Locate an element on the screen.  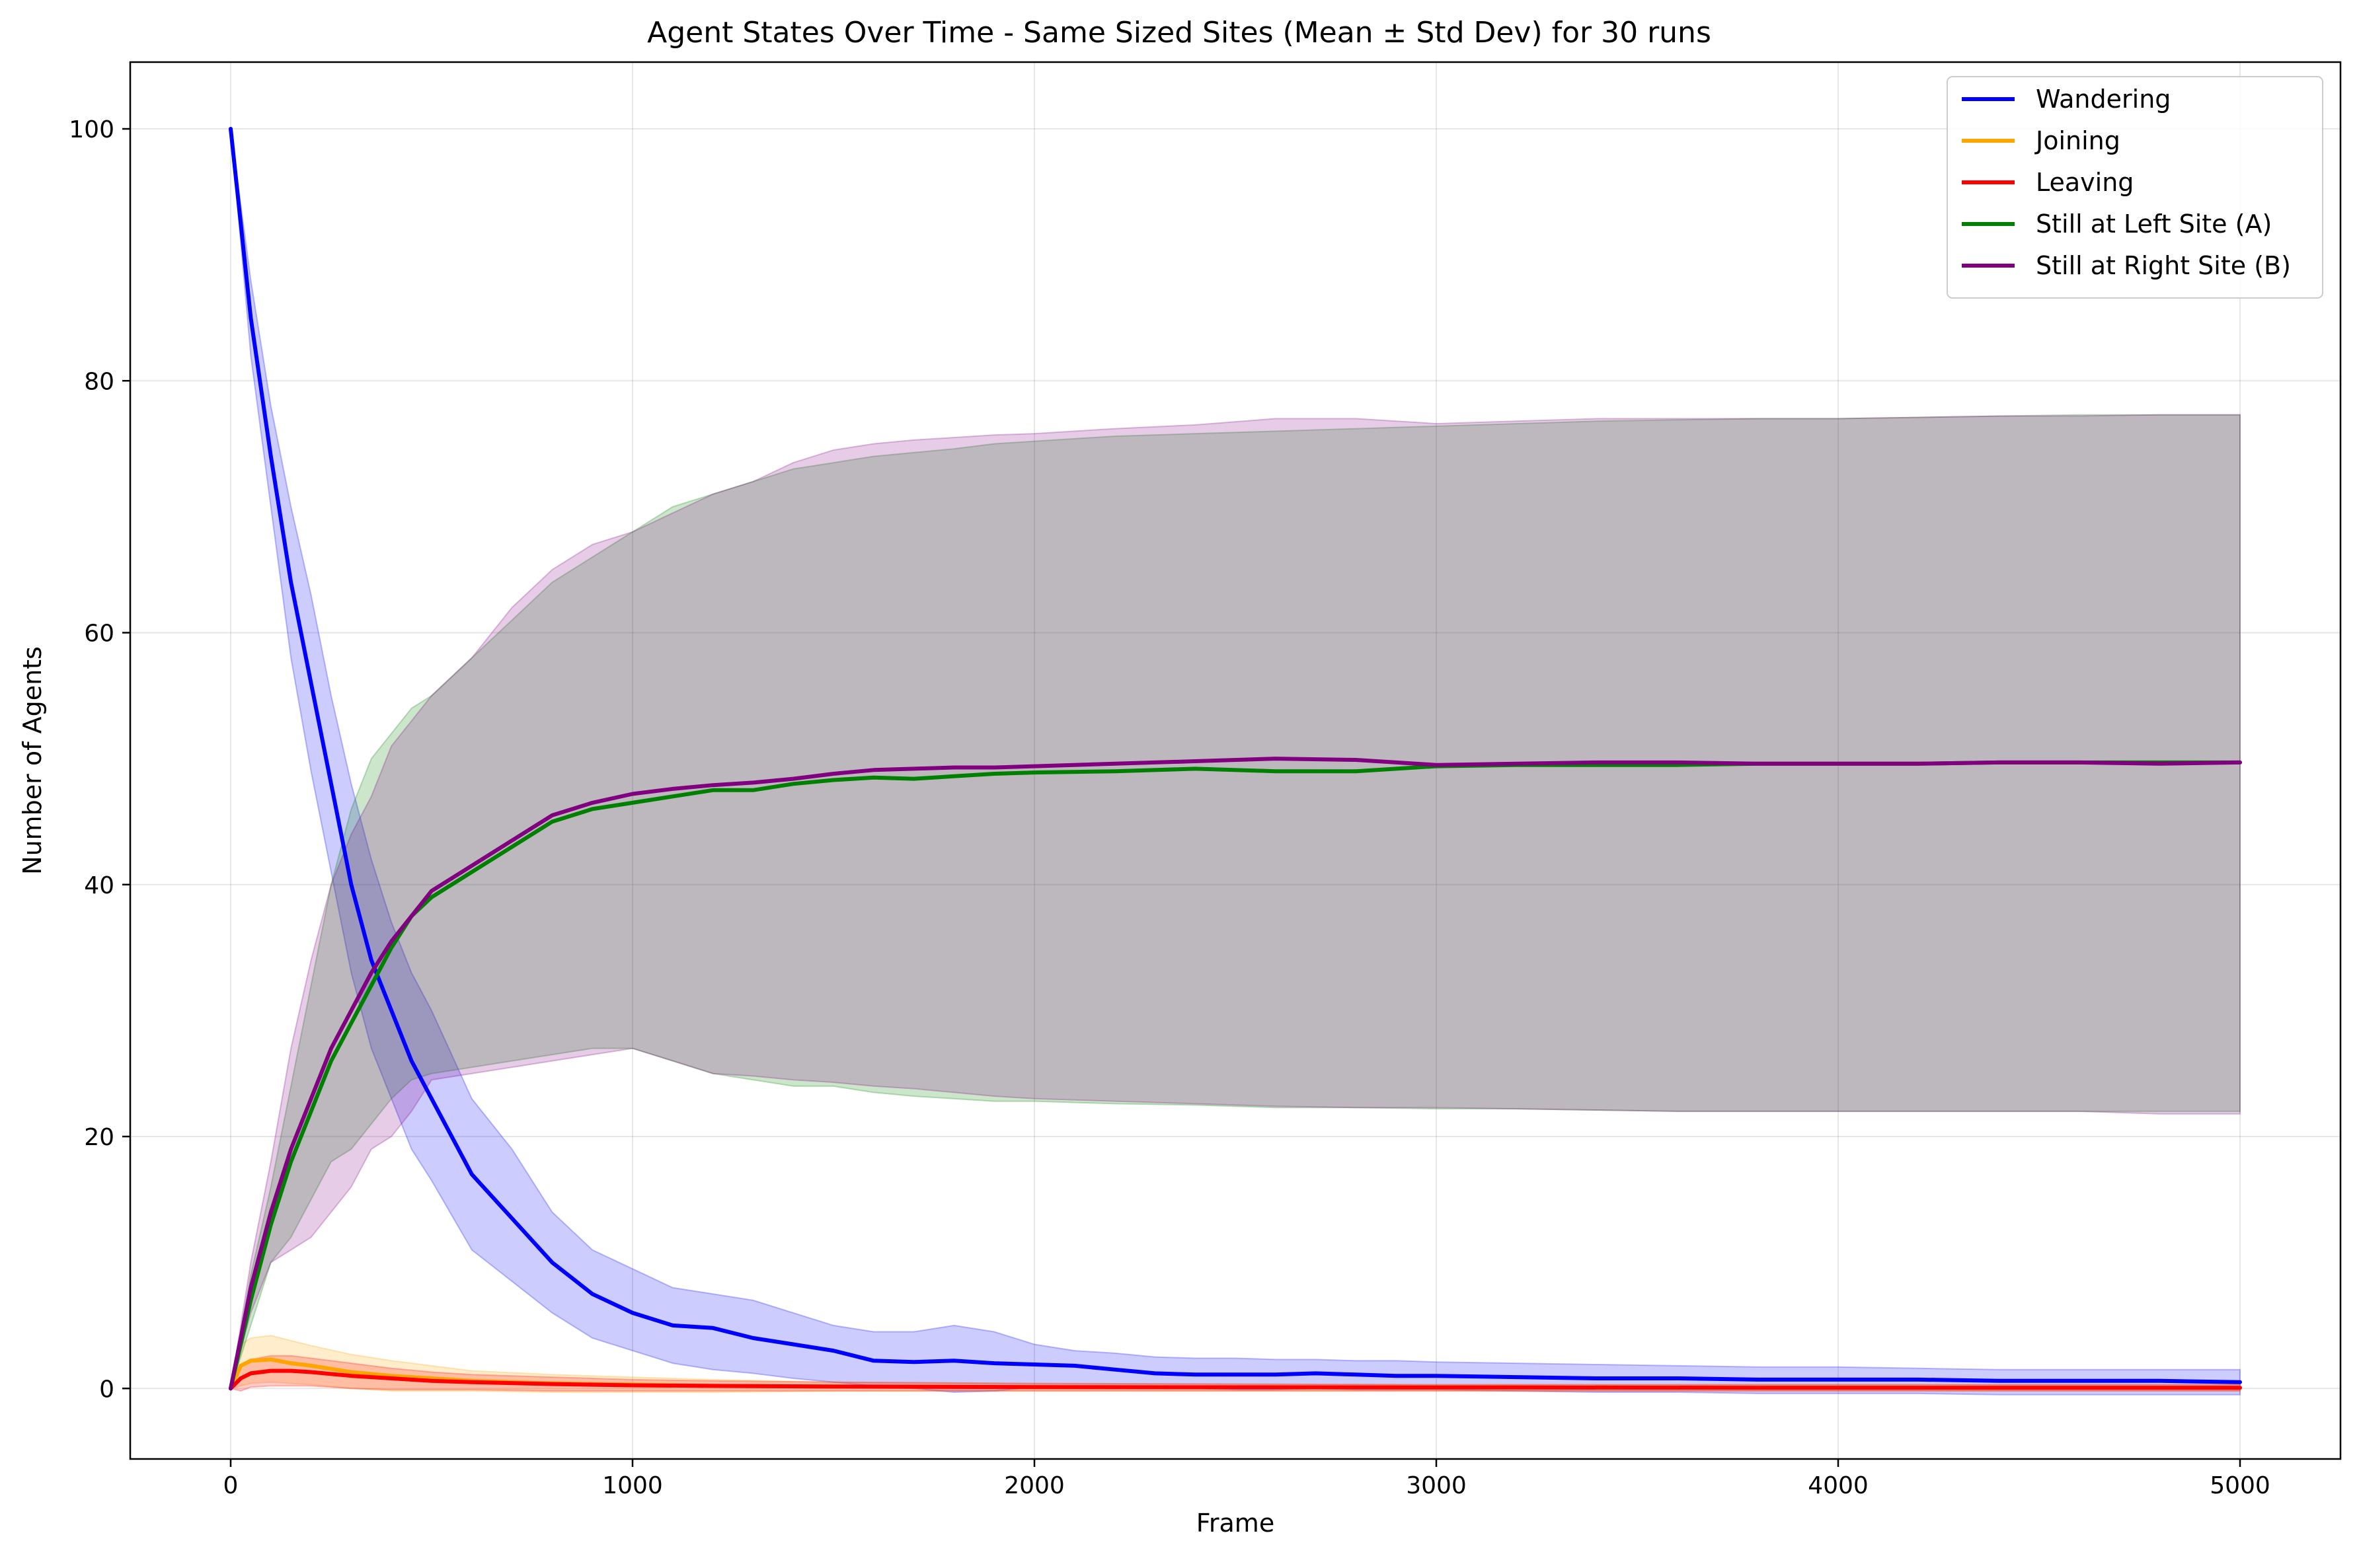
y-tick-label: 100 is located at coordinates (91, 129).